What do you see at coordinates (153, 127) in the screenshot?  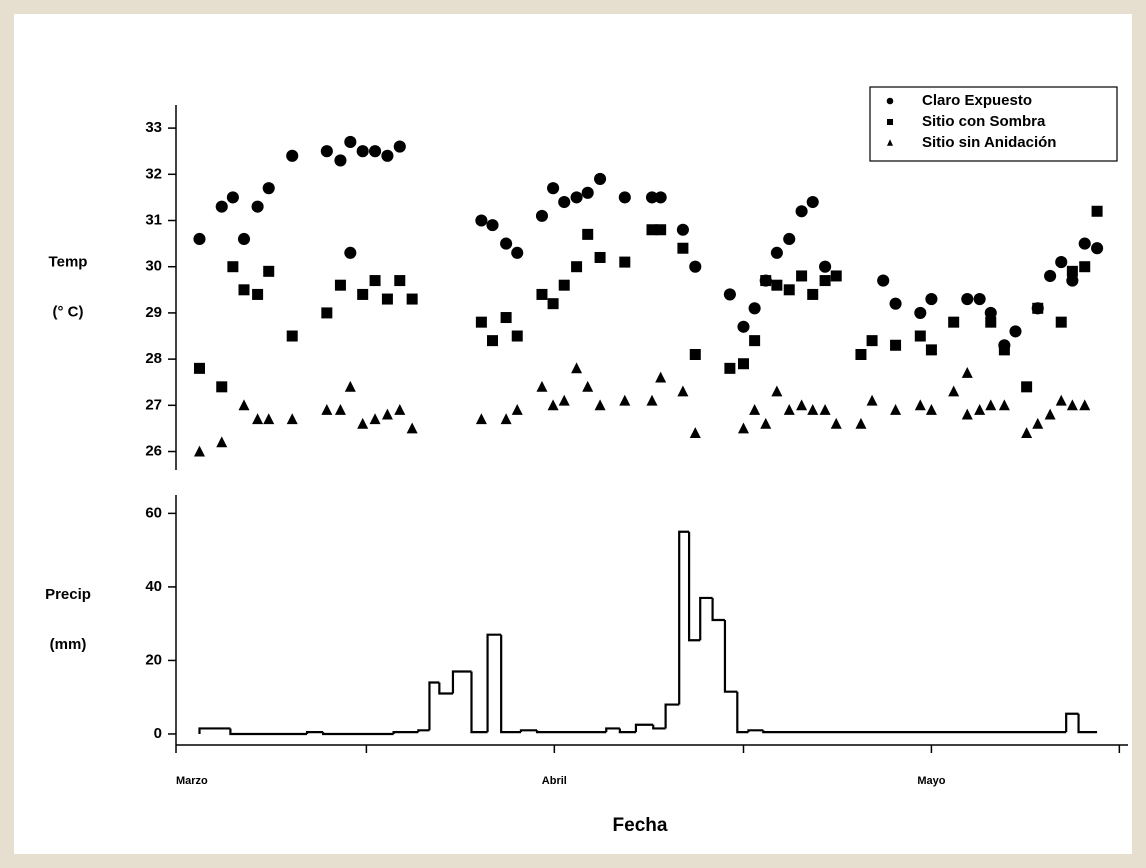 I see `y-tick-label: 33` at bounding box center [153, 127].